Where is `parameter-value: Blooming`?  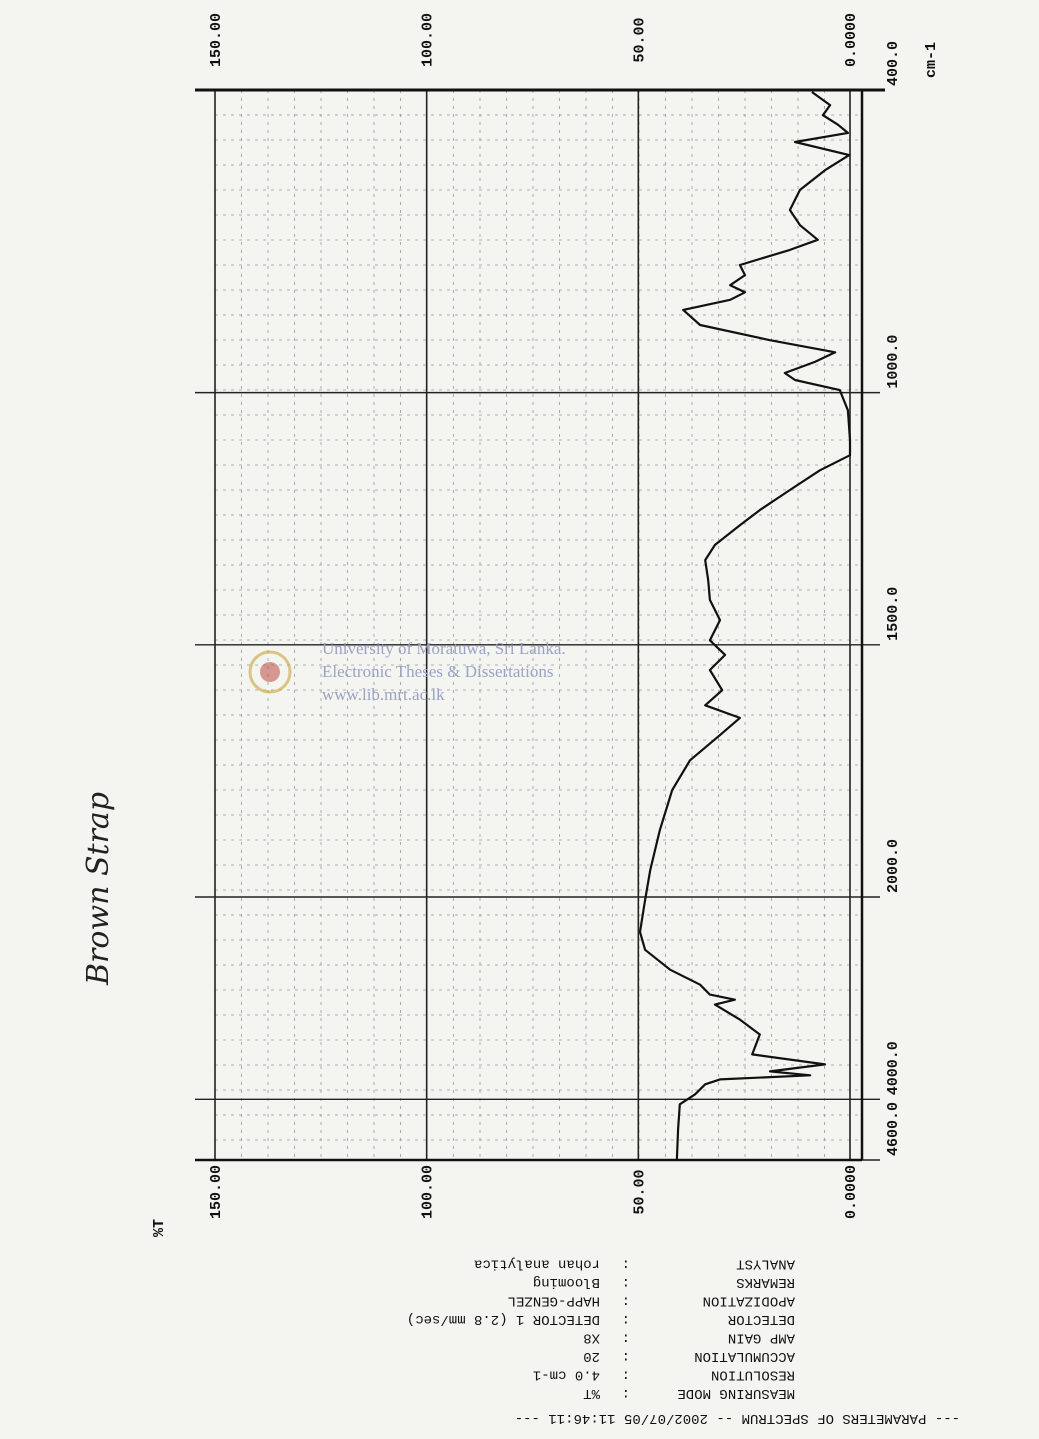
parameter-value: Blooming is located at coordinates (566, 1282).